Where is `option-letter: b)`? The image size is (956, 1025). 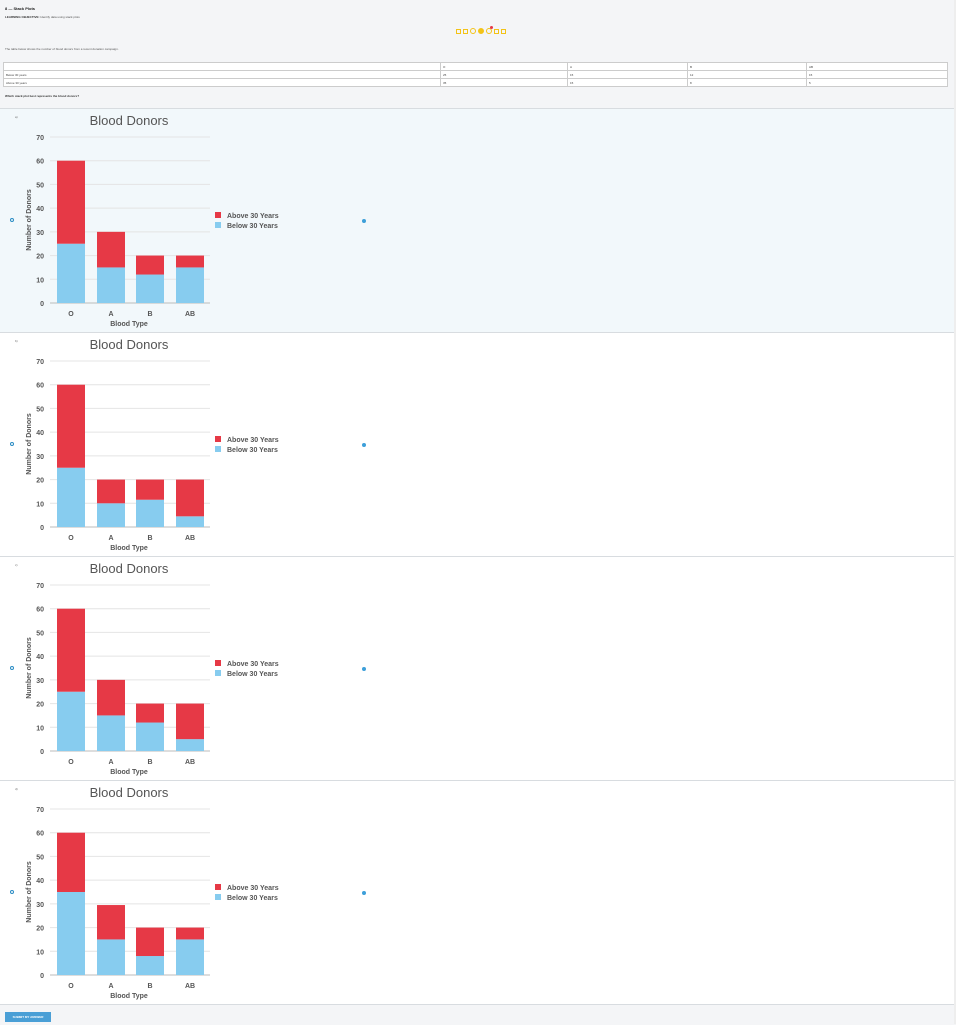
option-letter: b) is located at coordinates (16, 341).